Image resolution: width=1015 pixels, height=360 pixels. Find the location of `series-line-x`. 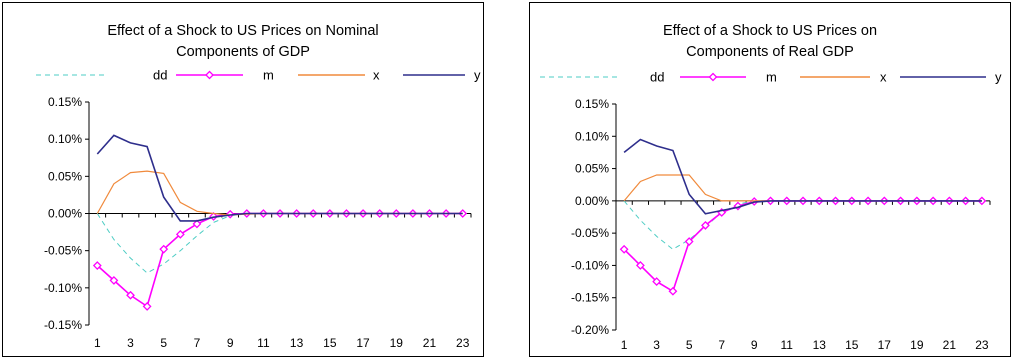

series-line-x is located at coordinates (279, 193).